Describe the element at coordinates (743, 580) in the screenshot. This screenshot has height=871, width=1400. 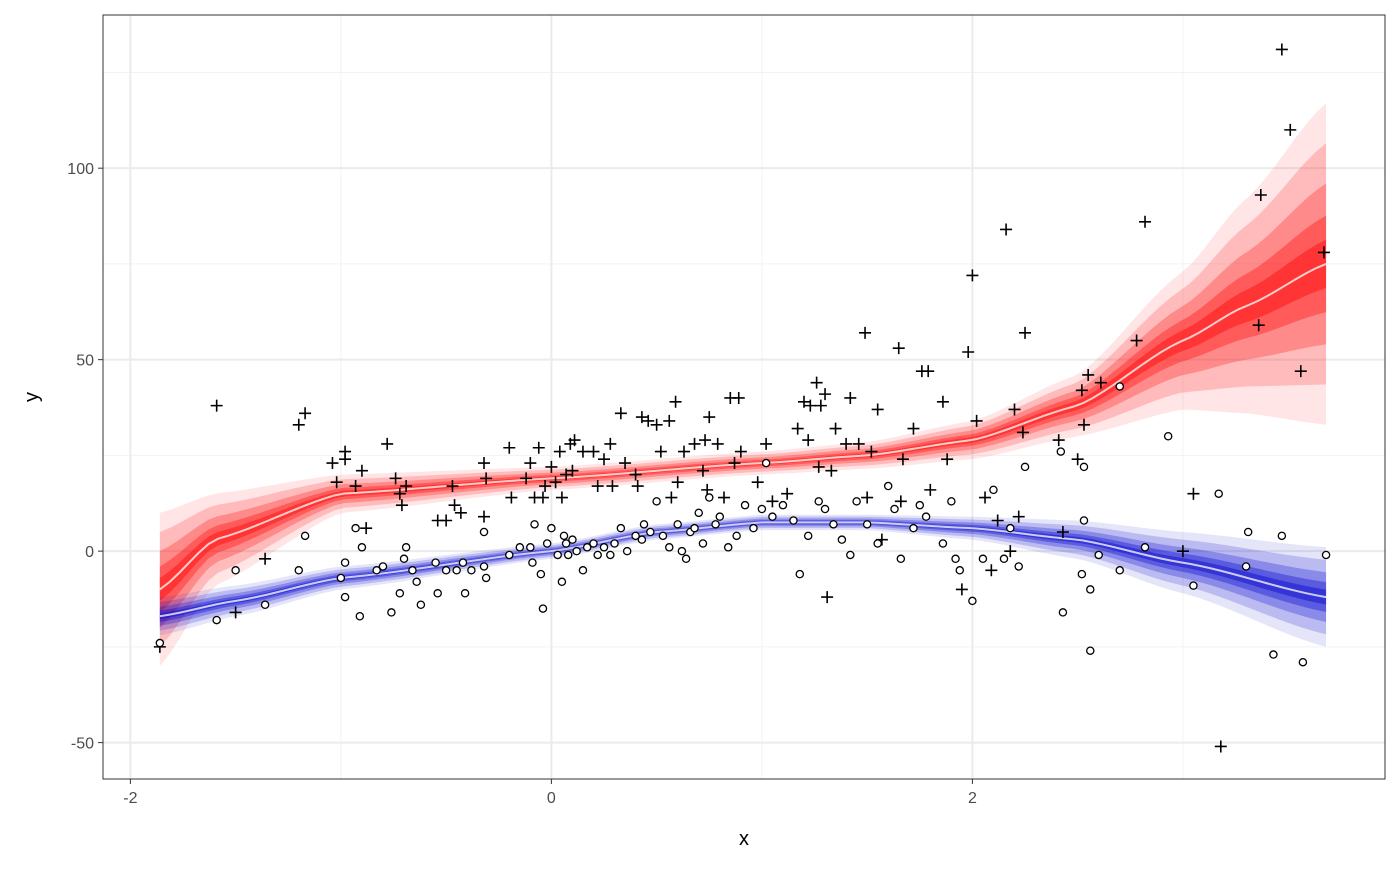
I see `circle-fit-band` at that location.